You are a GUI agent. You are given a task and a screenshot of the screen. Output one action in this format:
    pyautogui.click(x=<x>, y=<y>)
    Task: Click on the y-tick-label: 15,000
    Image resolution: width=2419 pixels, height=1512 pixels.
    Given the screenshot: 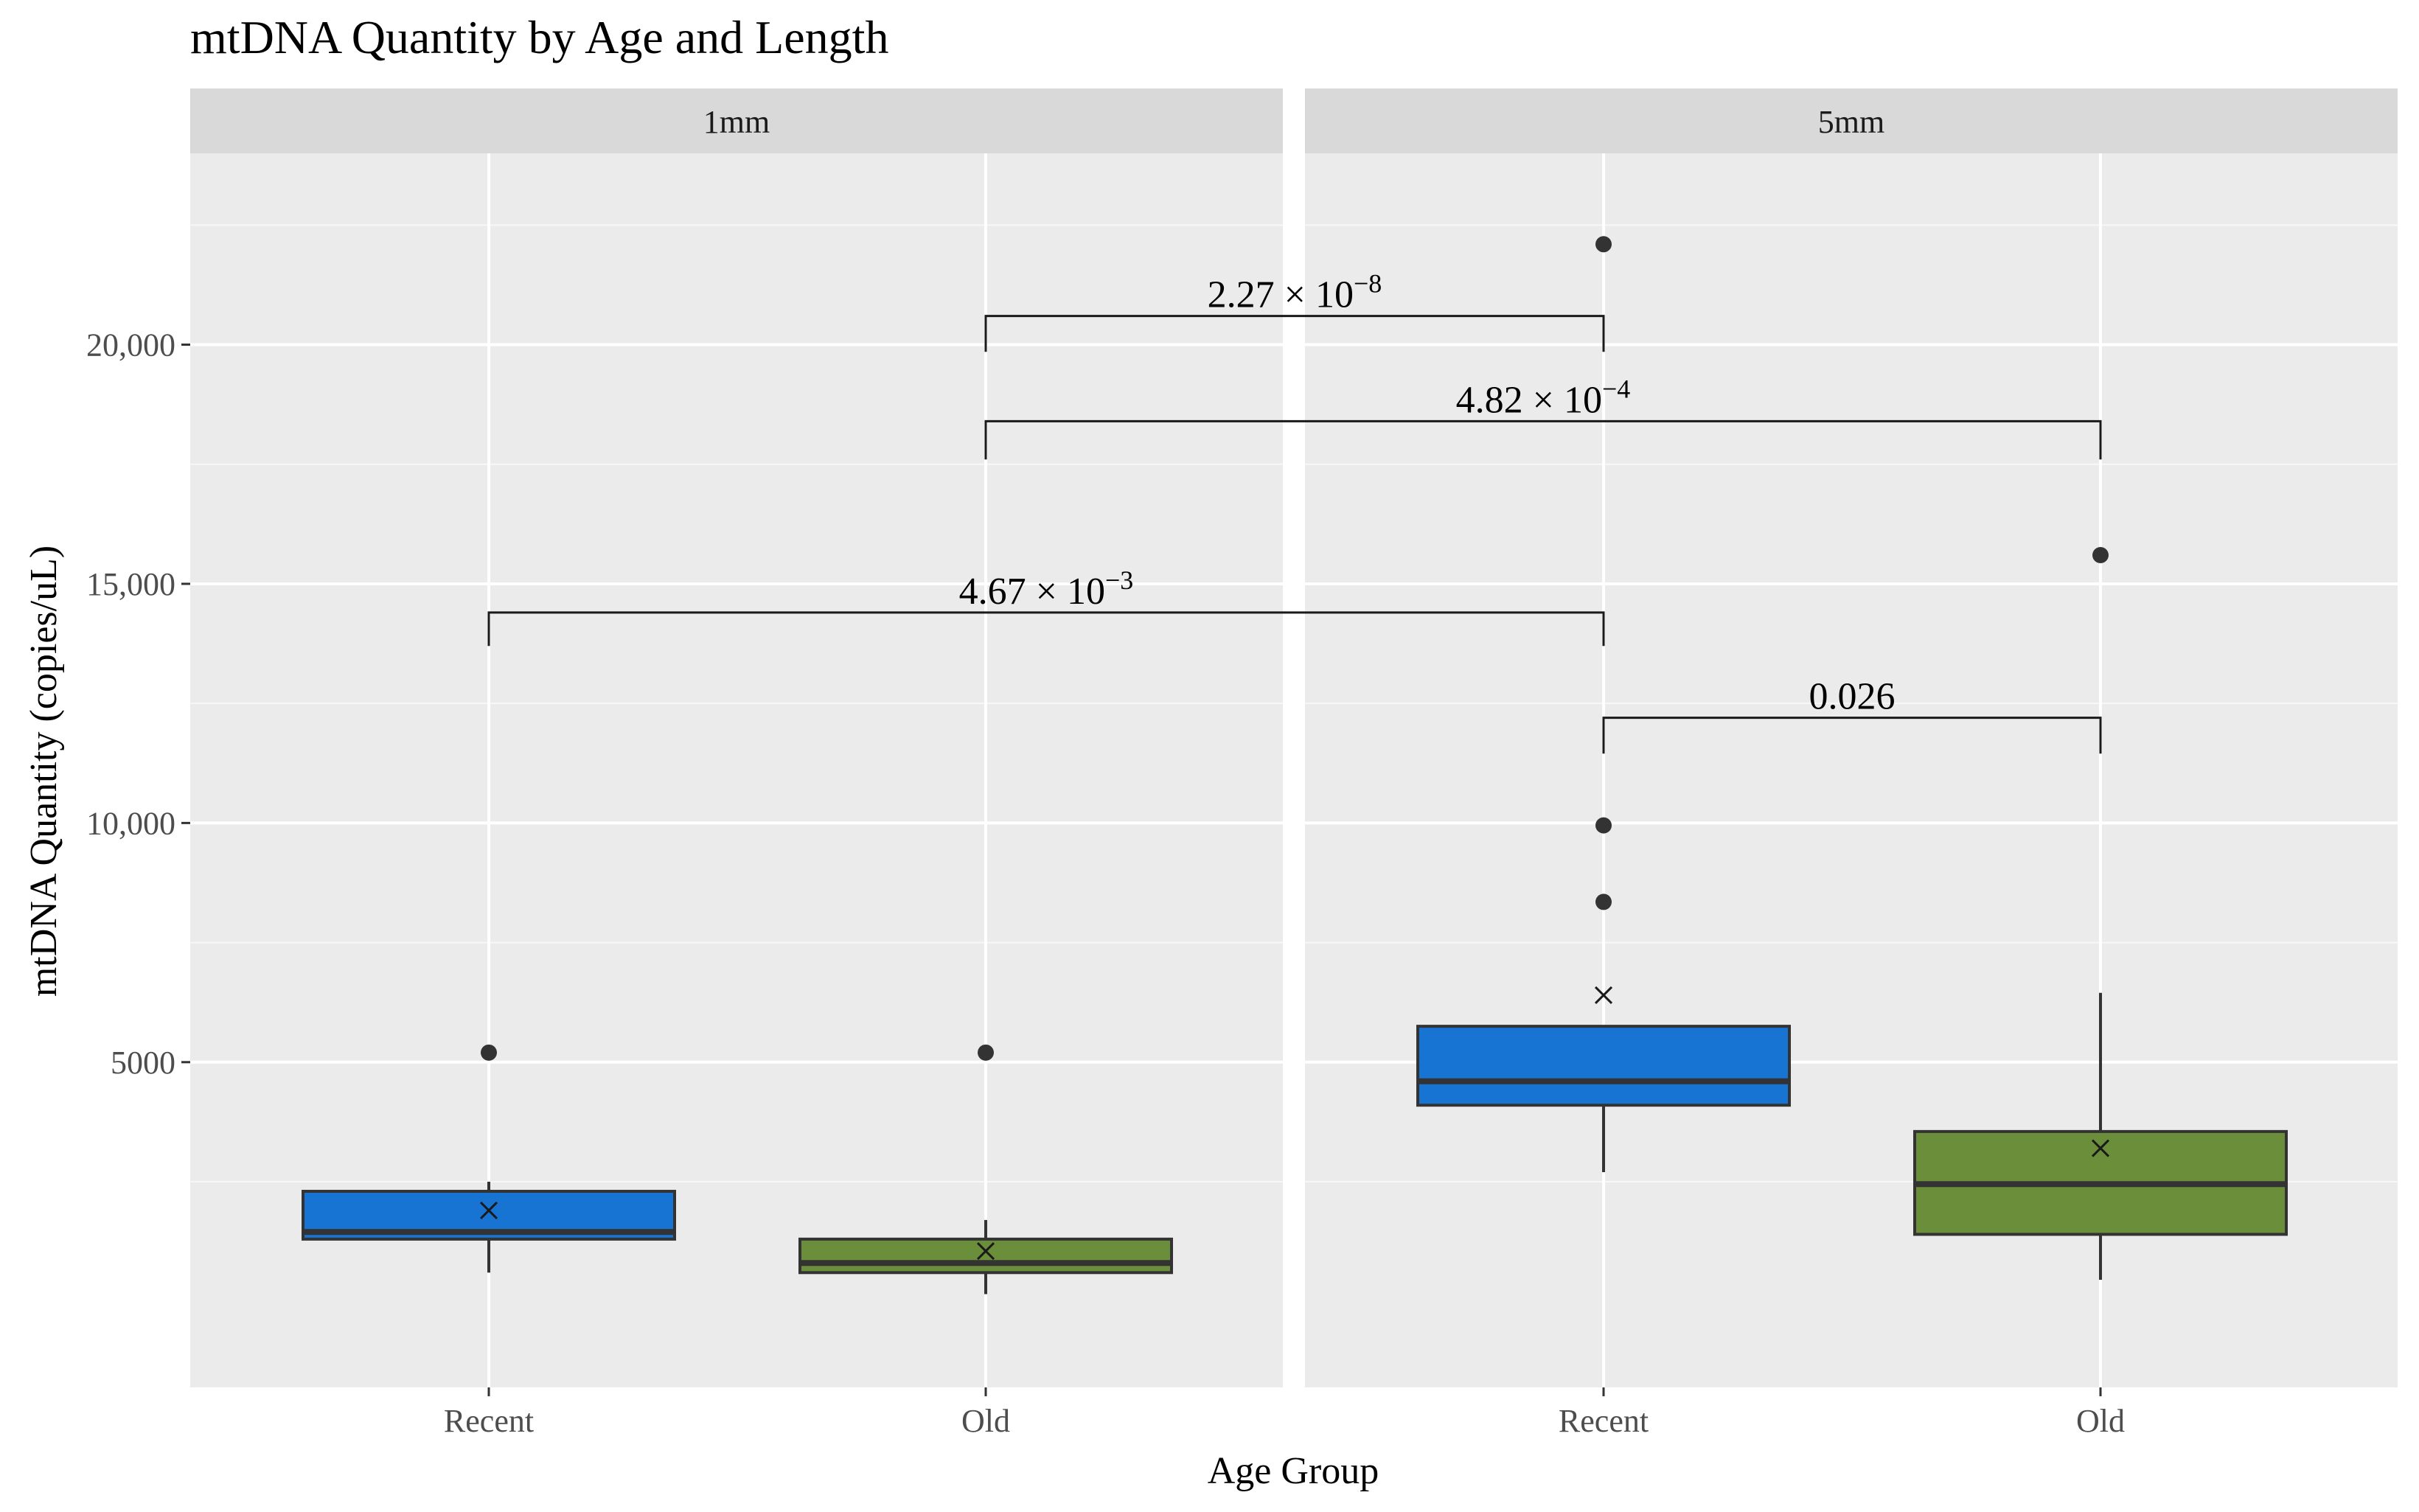 What is the action you would take?
    pyautogui.click(x=130, y=584)
    